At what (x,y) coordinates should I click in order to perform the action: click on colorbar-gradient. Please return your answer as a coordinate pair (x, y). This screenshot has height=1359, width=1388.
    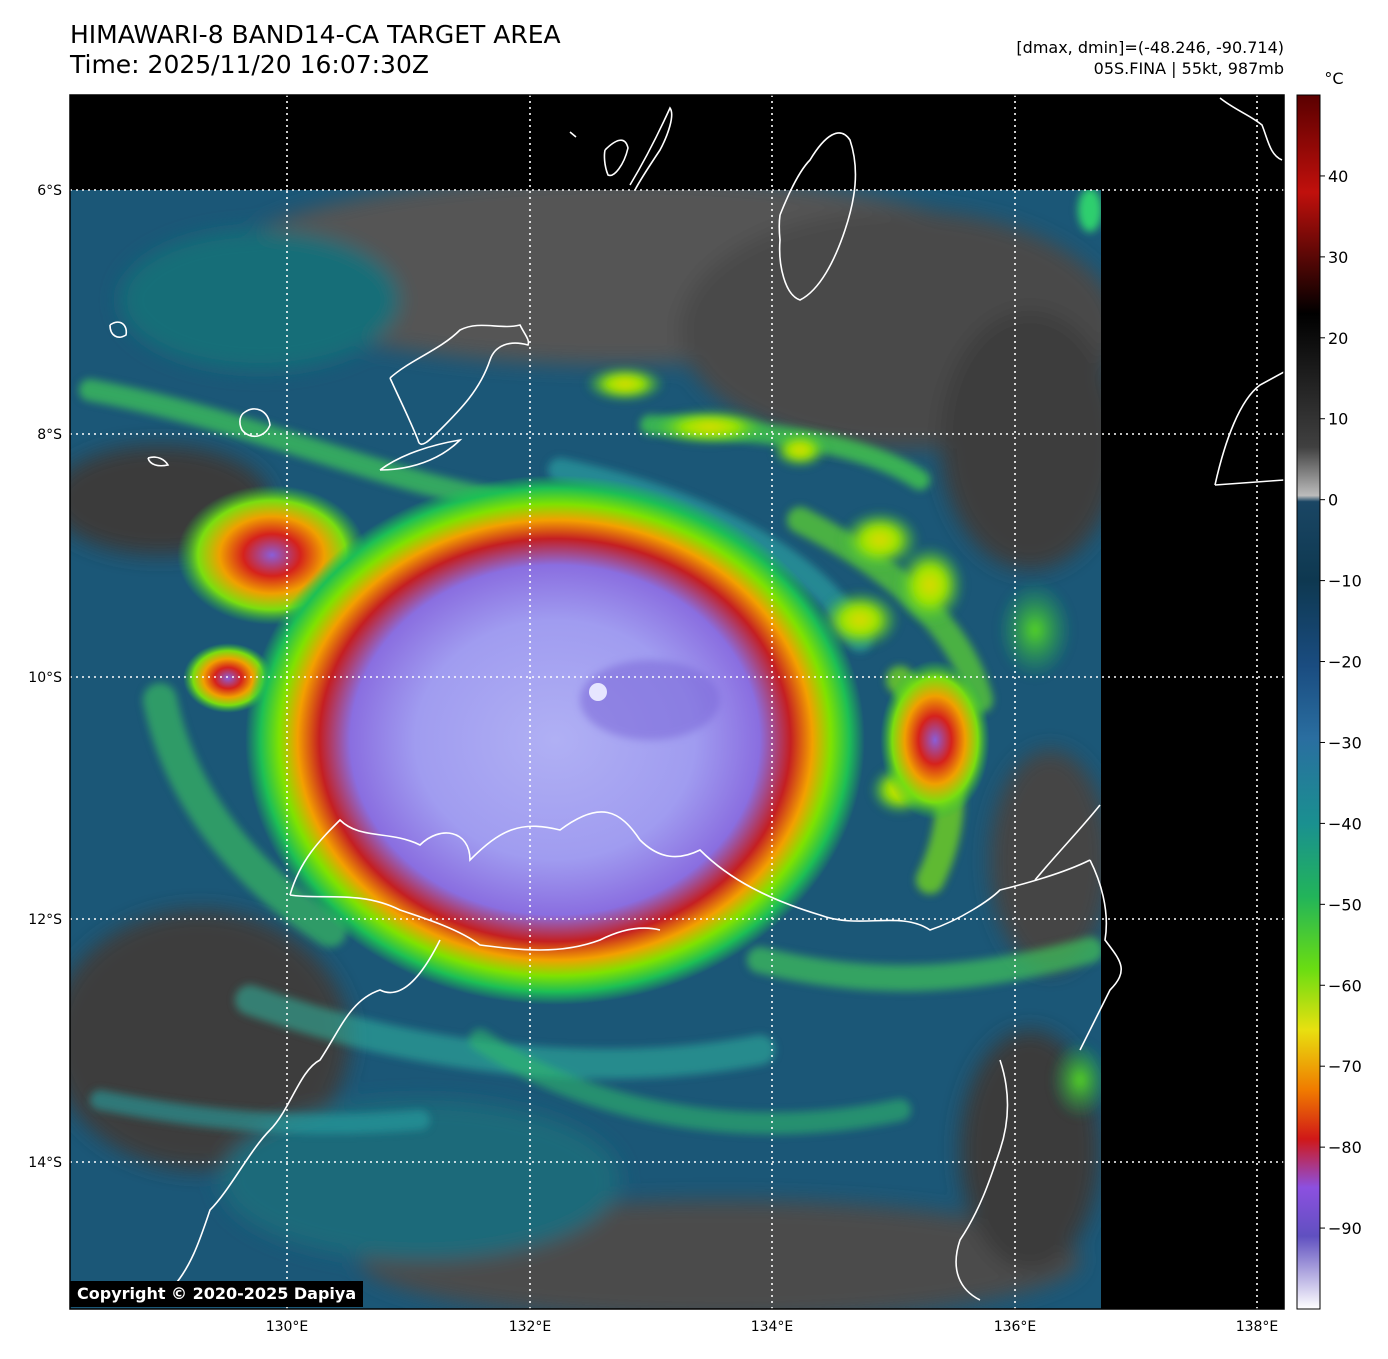
    Looking at the image, I should click on (1308, 702).